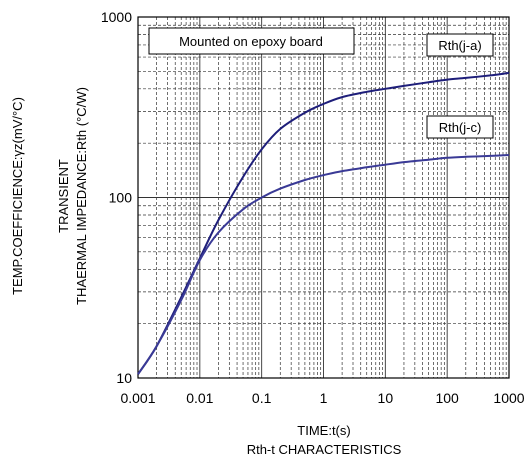  Describe the element at coordinates (63, 196) in the screenshot. I see `y-axis-label-line1: TRANSIENT` at that location.